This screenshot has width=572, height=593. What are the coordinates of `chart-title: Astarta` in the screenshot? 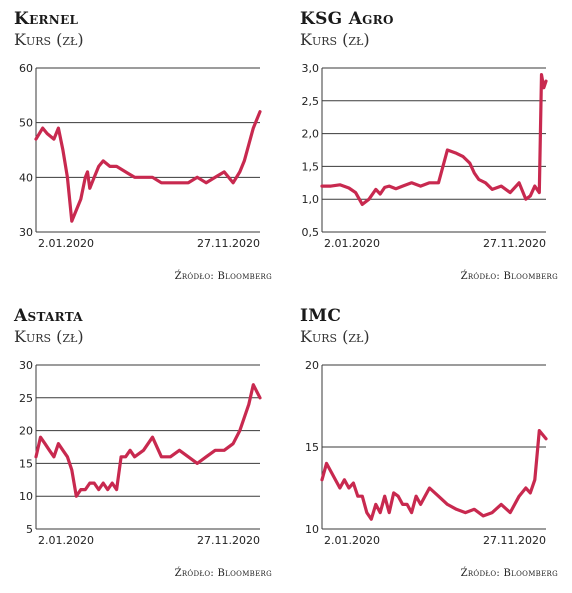 It's located at (48, 316).